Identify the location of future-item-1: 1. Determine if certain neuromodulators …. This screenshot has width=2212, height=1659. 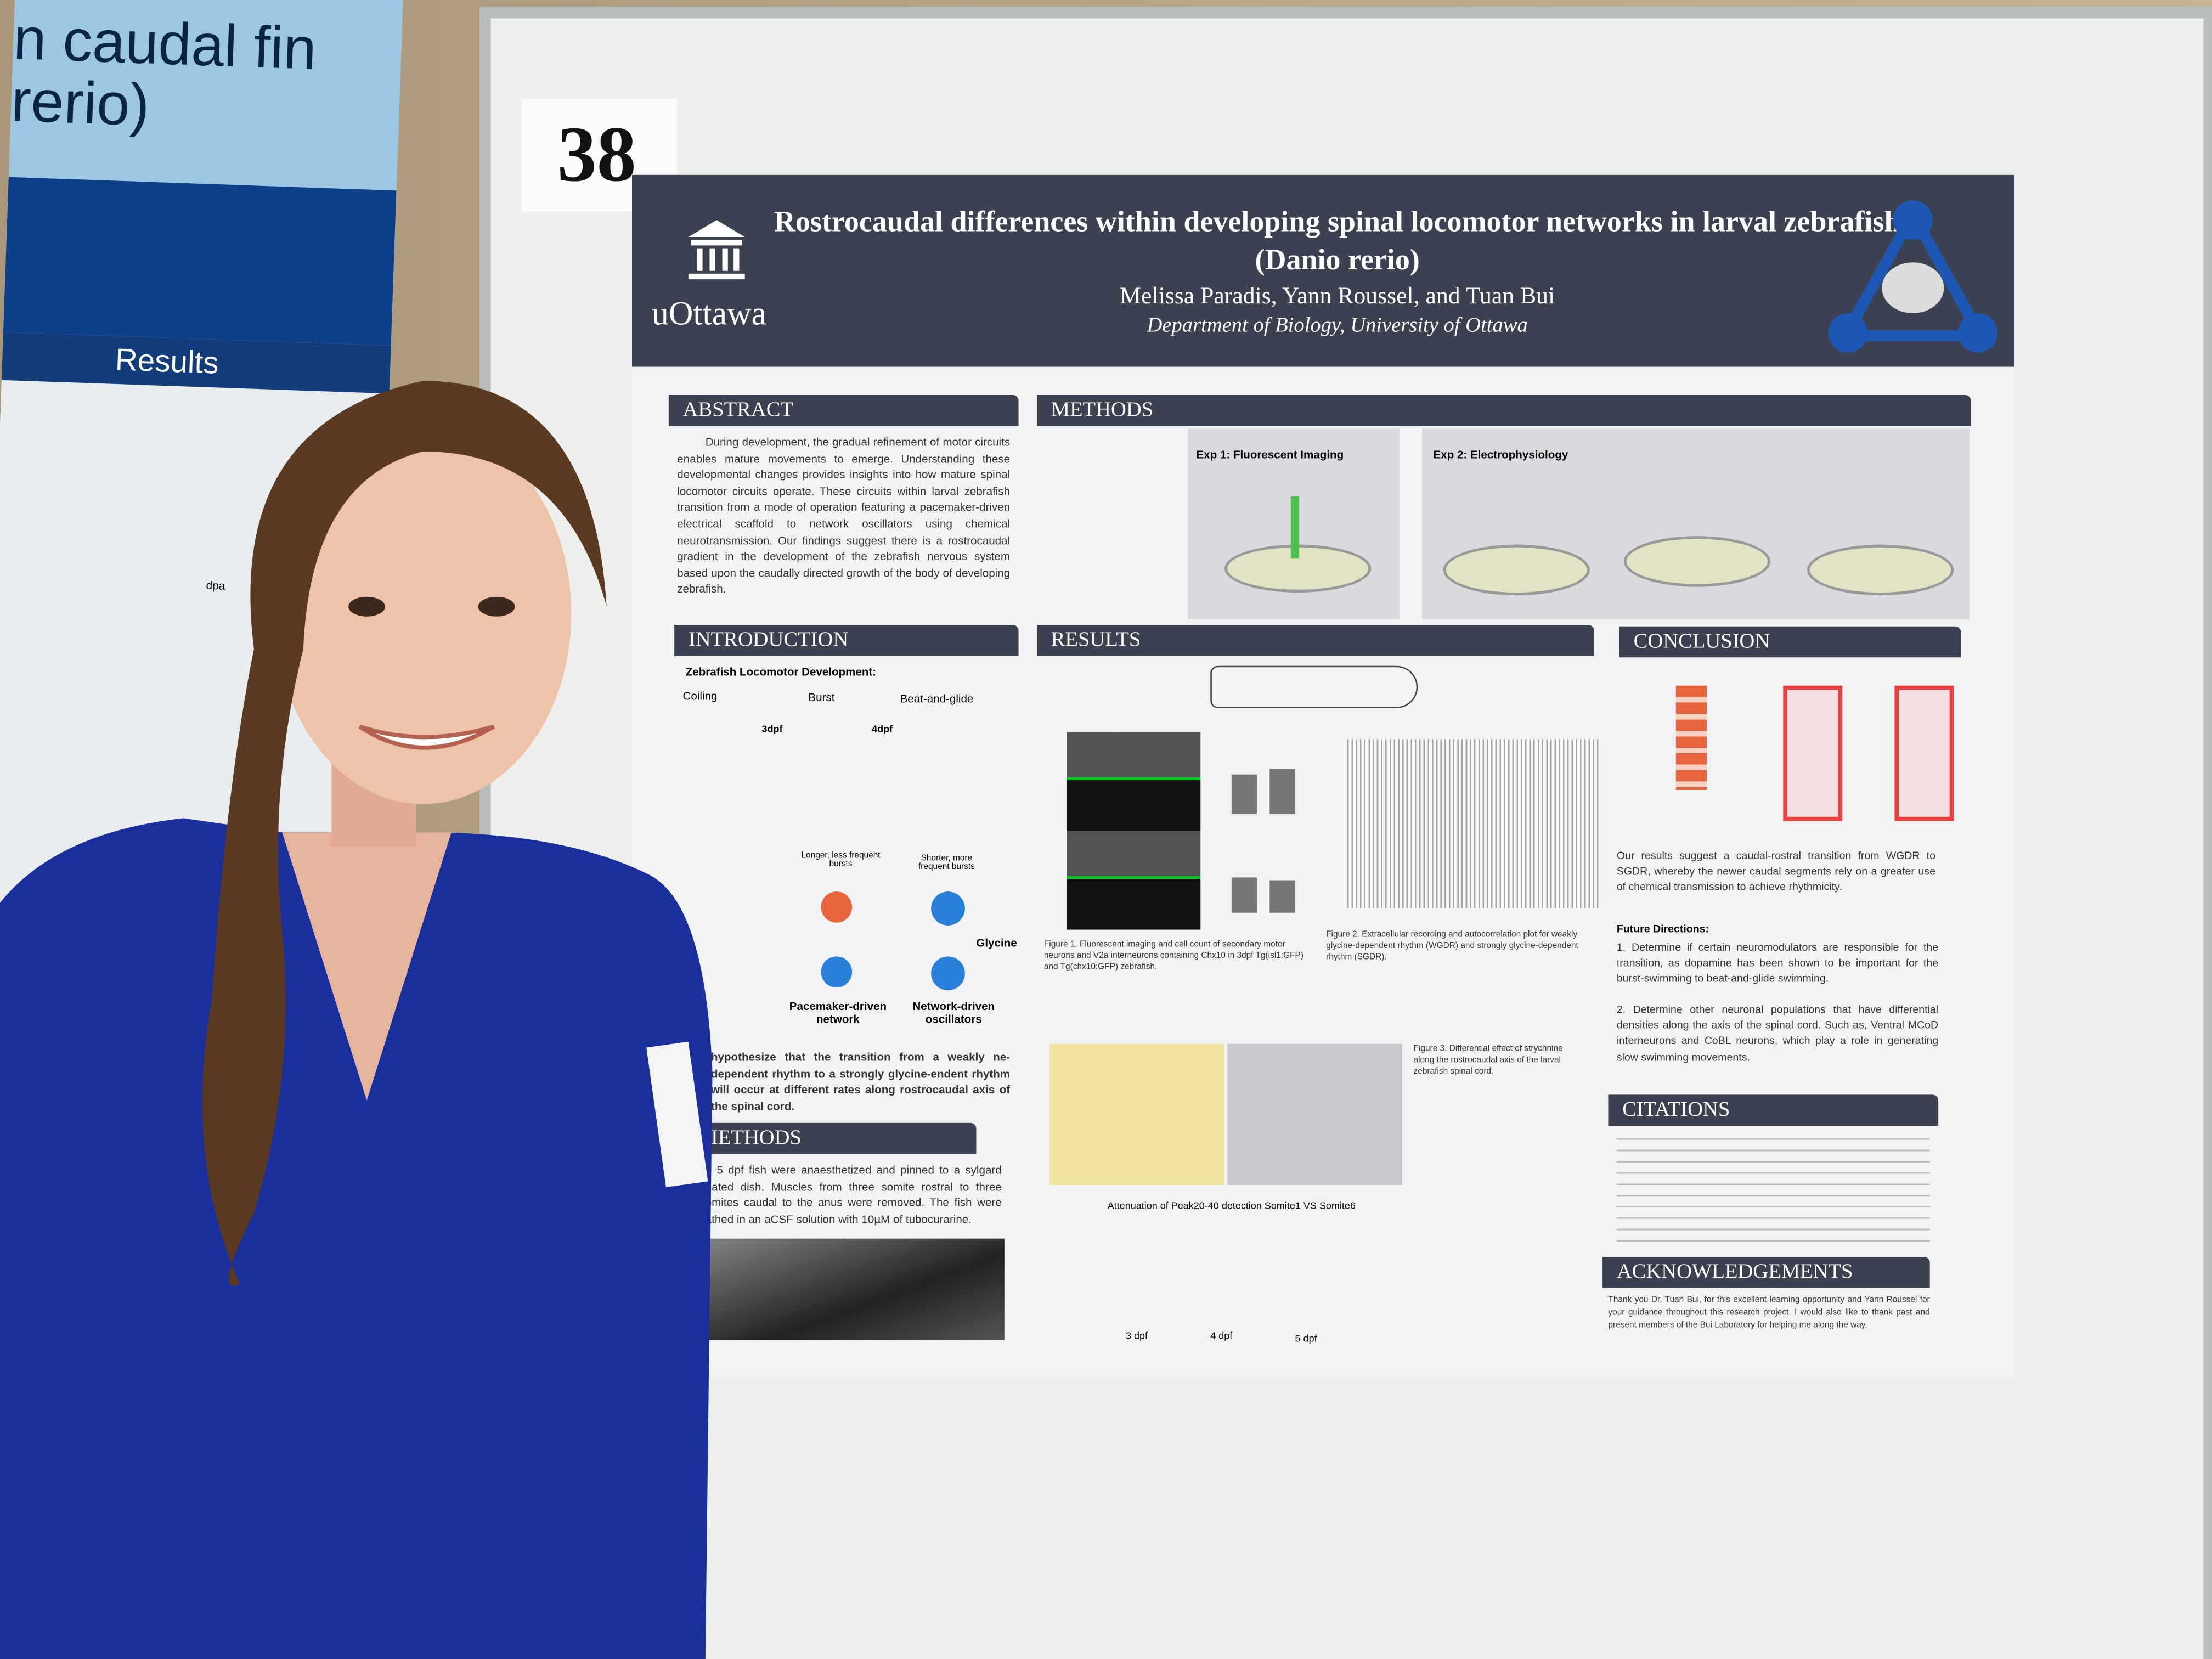
(1778, 963).